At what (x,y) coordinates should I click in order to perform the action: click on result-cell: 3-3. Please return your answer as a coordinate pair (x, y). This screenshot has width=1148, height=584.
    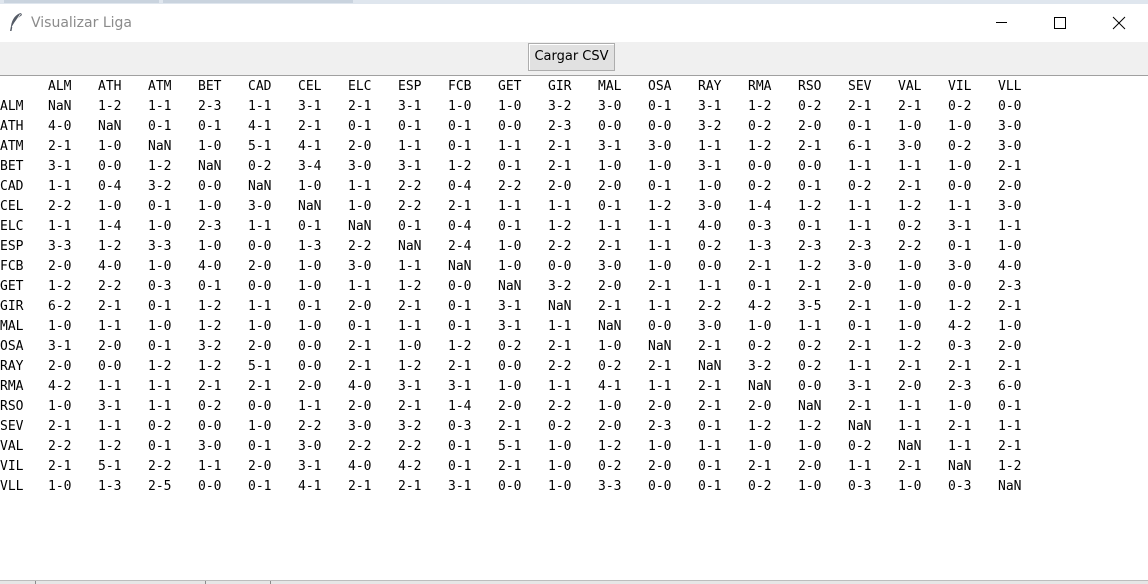
    Looking at the image, I should click on (610, 486).